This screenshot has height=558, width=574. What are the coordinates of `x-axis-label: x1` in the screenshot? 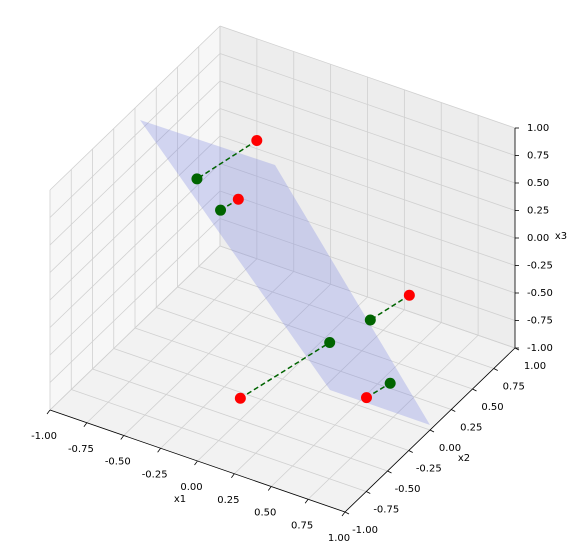 It's located at (180, 499).